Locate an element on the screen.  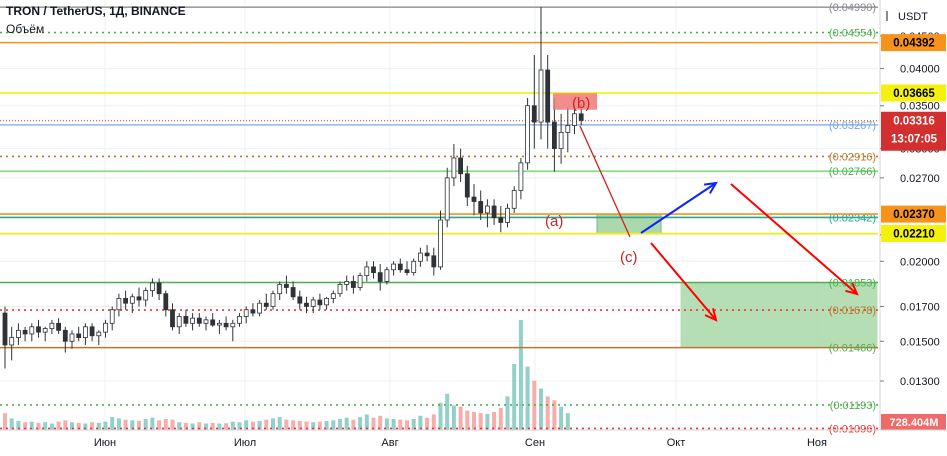
fib-level-label: (0.01466) is located at coordinates (852, 349).